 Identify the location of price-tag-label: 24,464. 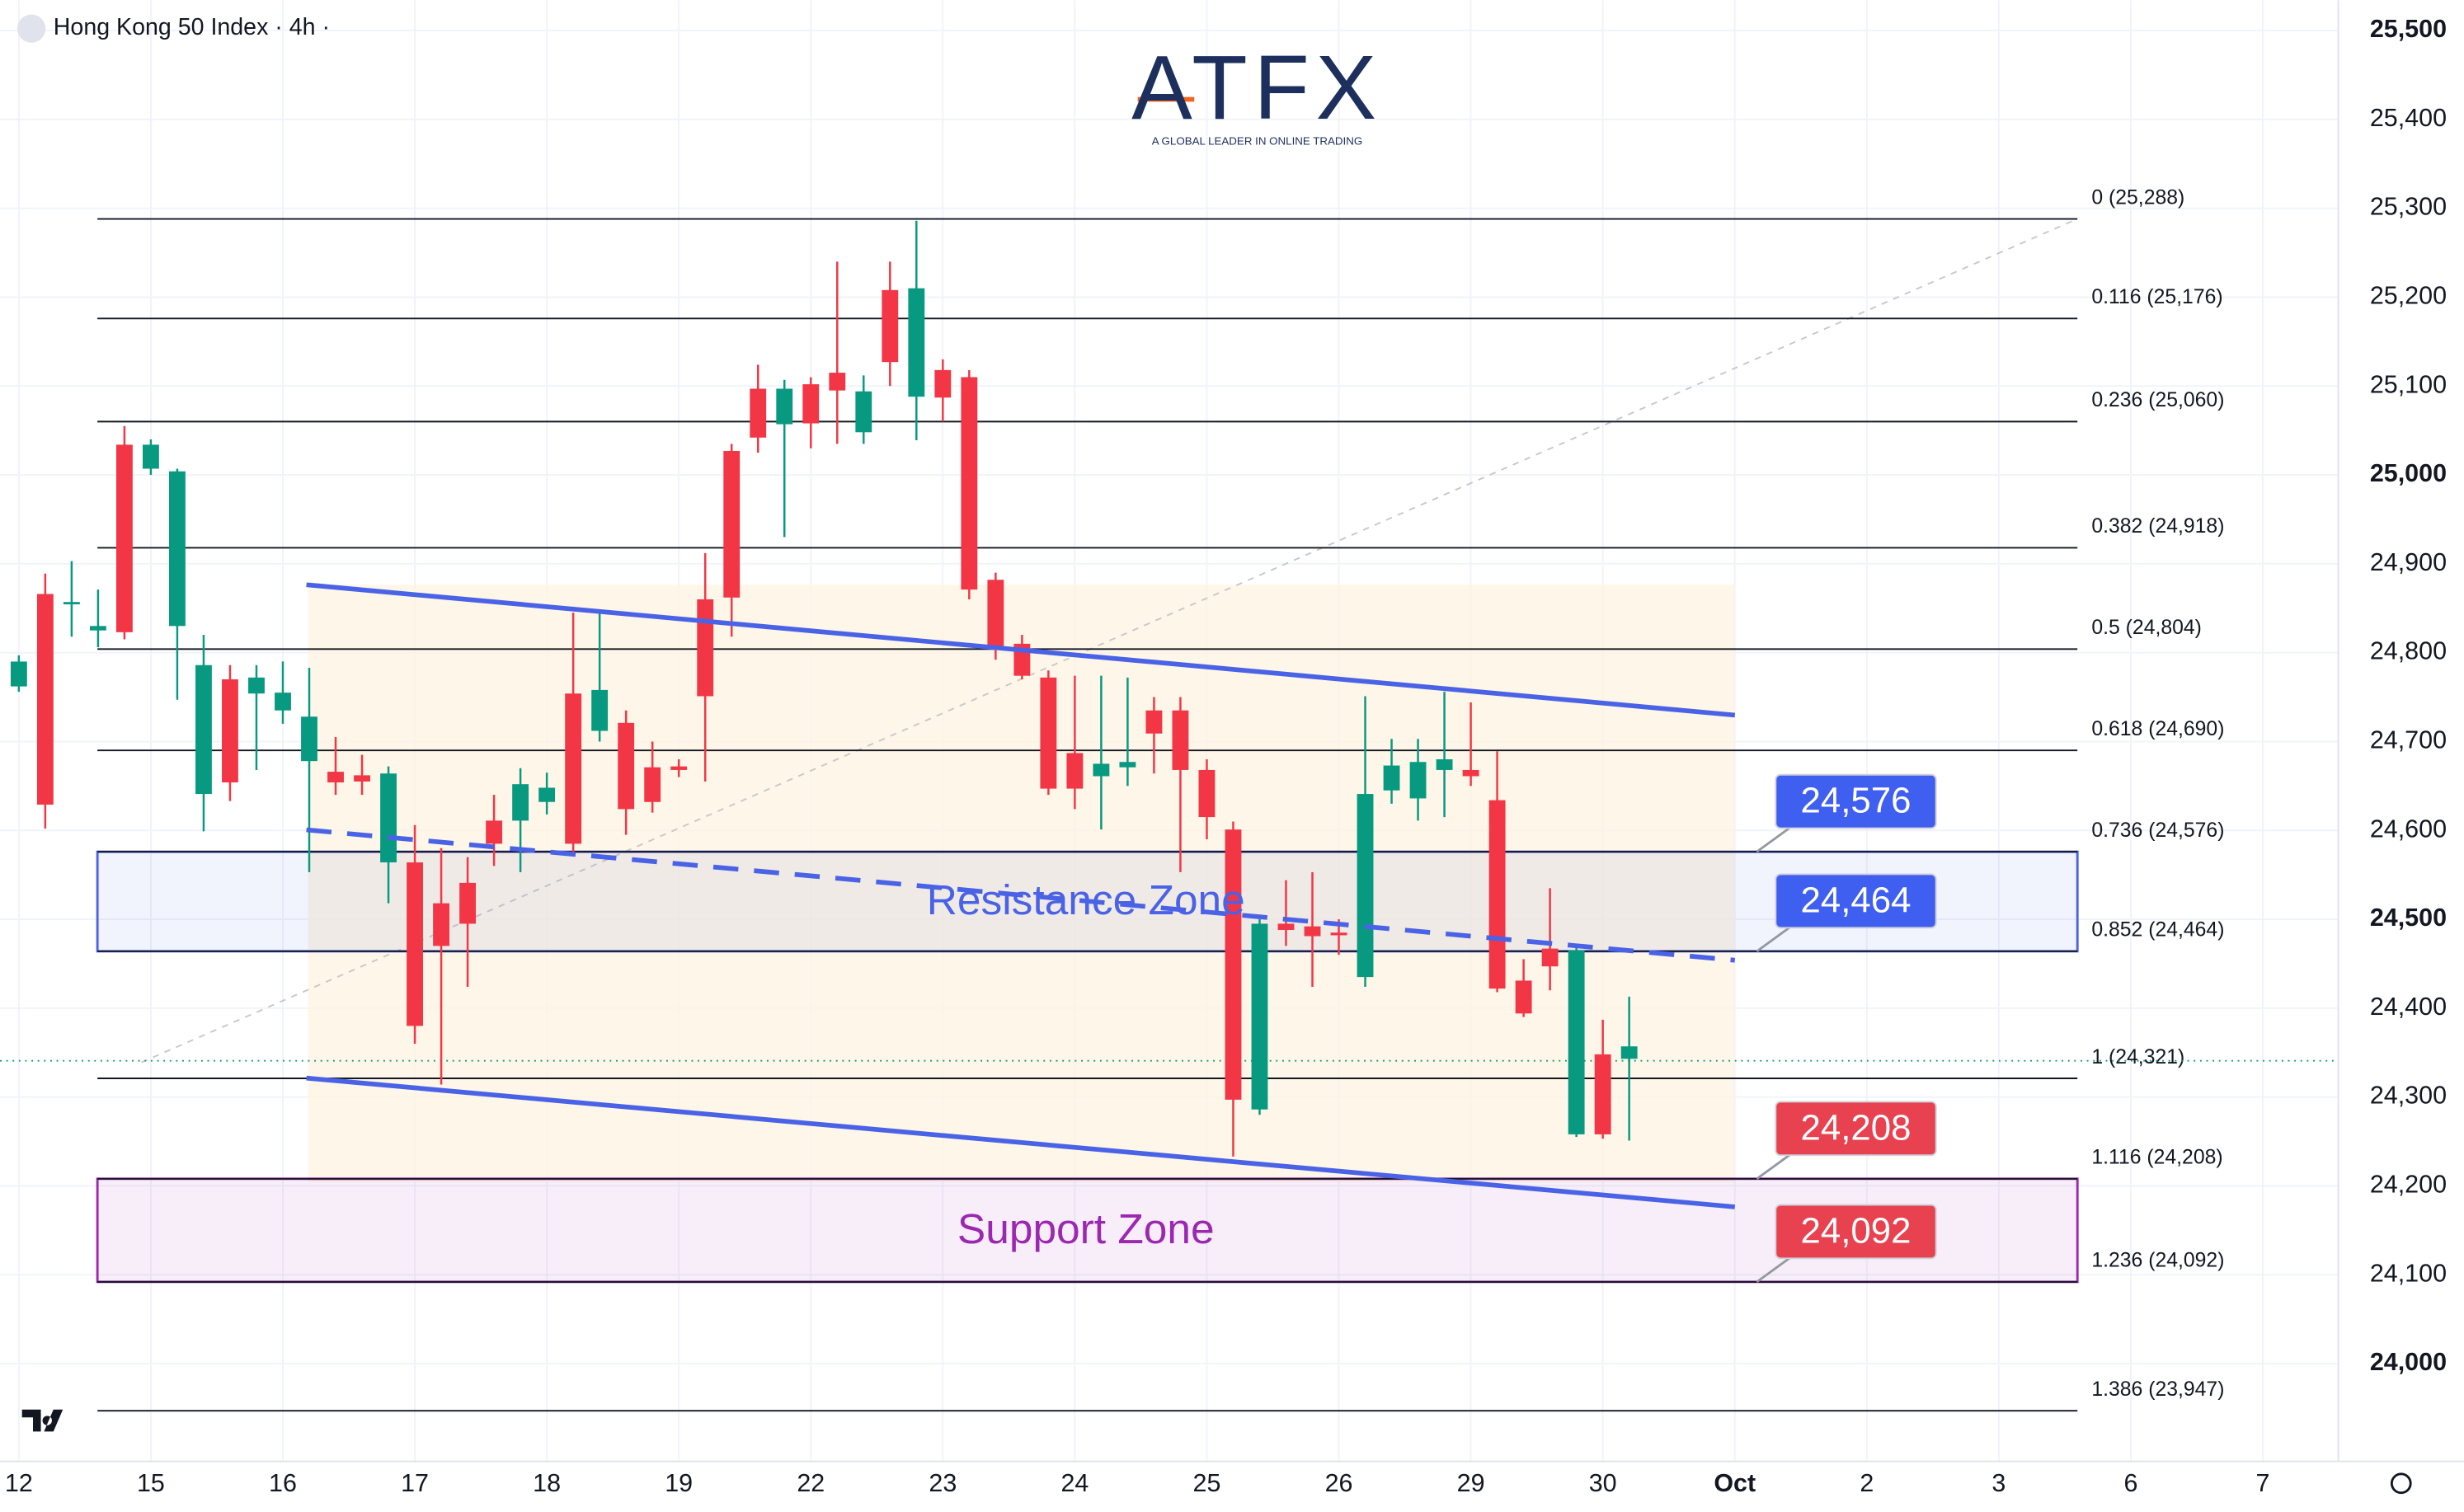
(1856, 900).